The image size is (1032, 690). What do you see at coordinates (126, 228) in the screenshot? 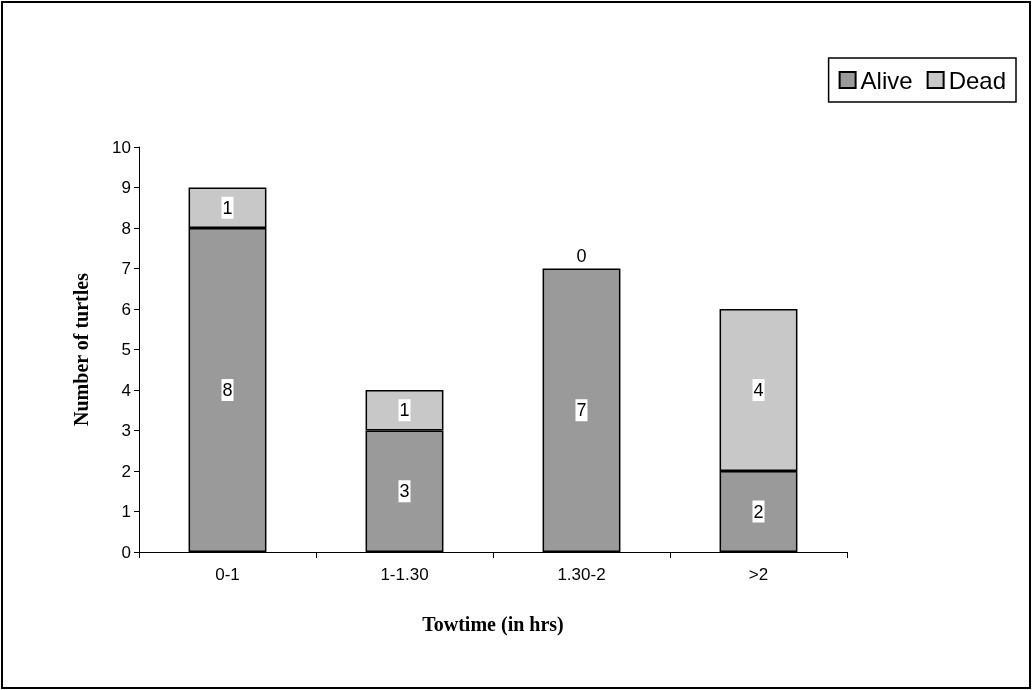
I see `y-tick-label: 8` at bounding box center [126, 228].